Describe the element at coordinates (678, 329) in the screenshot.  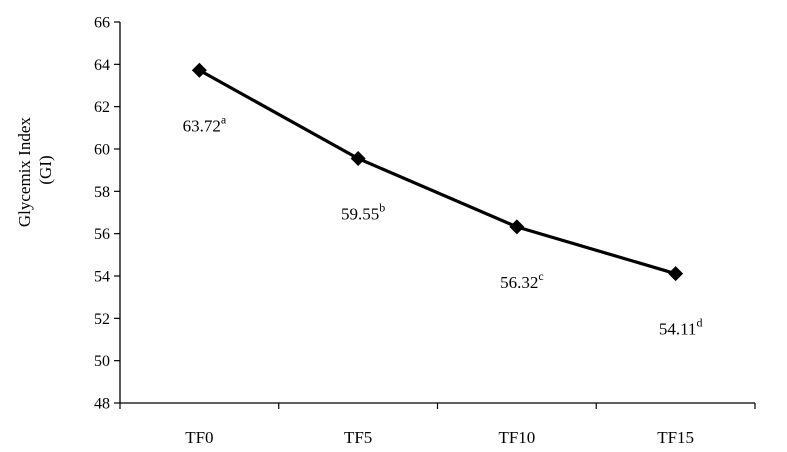
I see `data-label-value: 54.11` at that location.